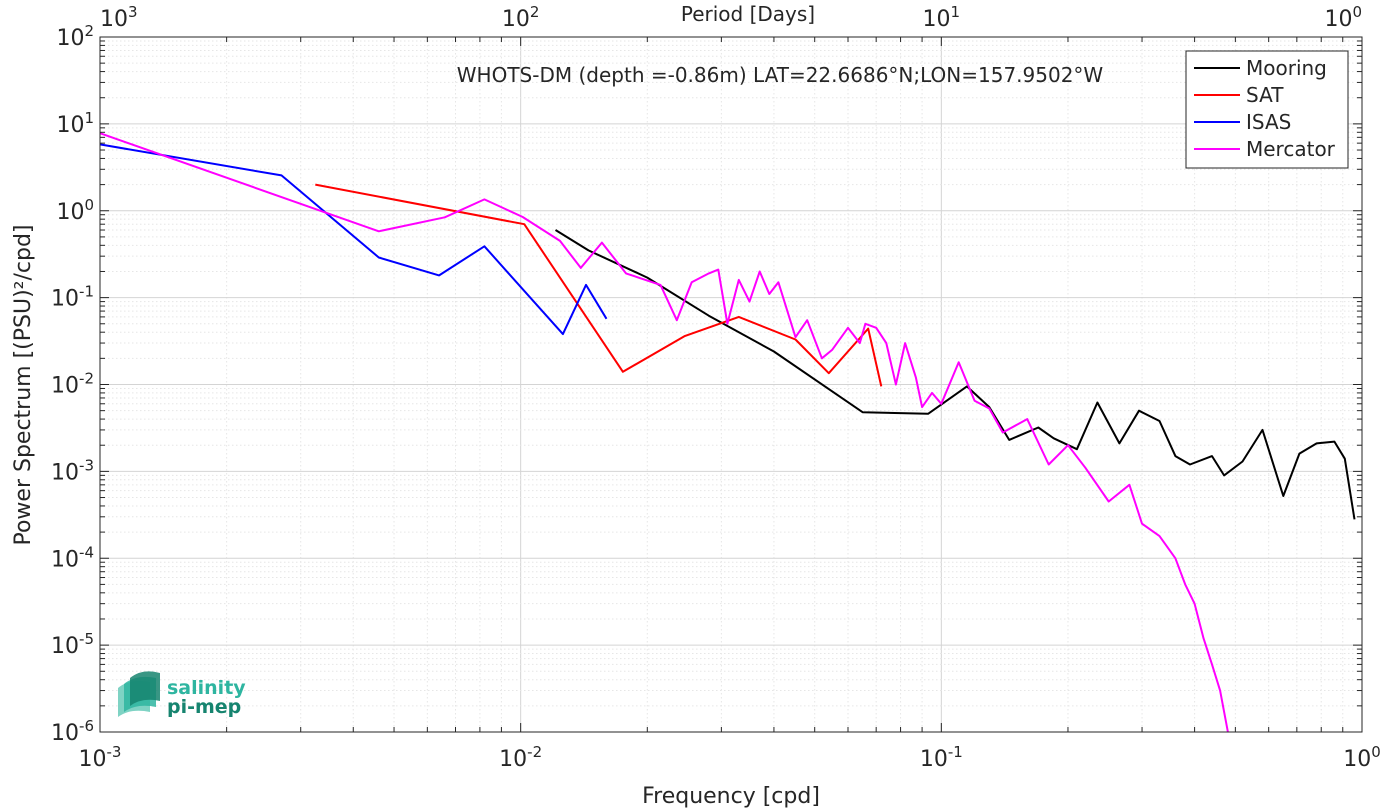 The height and width of the screenshot is (809, 1383). Describe the element at coordinates (204, 707) in the screenshot. I see `logo-text-pi-mep: pi-mep` at that location.